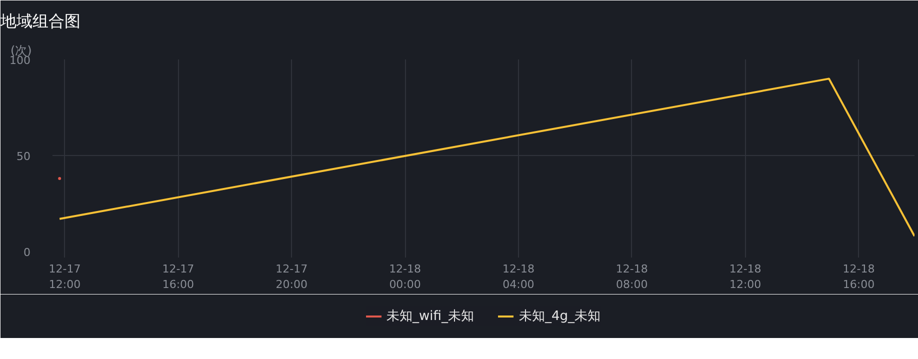  I want to click on x-tick-label: 12-18 00:00, so click(405, 277).